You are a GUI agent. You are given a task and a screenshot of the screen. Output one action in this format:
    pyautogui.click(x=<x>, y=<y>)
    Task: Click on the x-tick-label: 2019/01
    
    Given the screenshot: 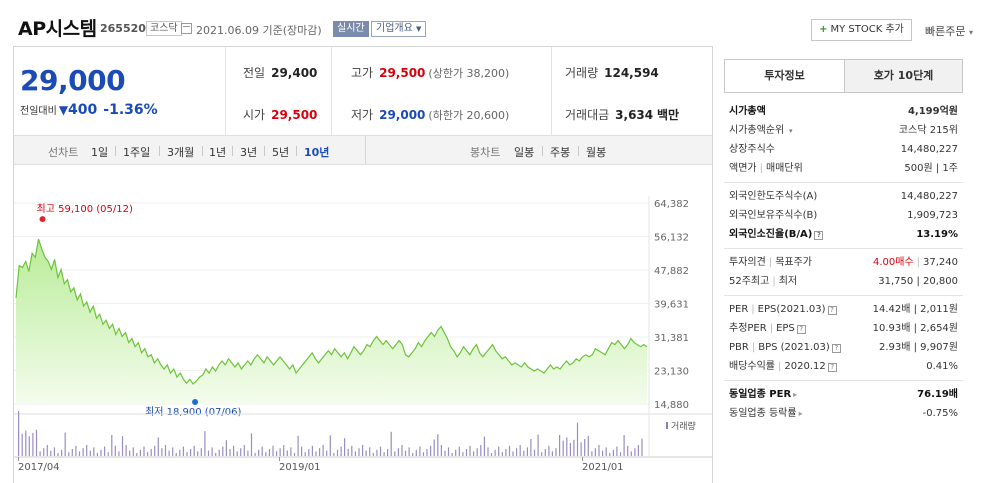 What is the action you would take?
    pyautogui.click(x=300, y=467)
    